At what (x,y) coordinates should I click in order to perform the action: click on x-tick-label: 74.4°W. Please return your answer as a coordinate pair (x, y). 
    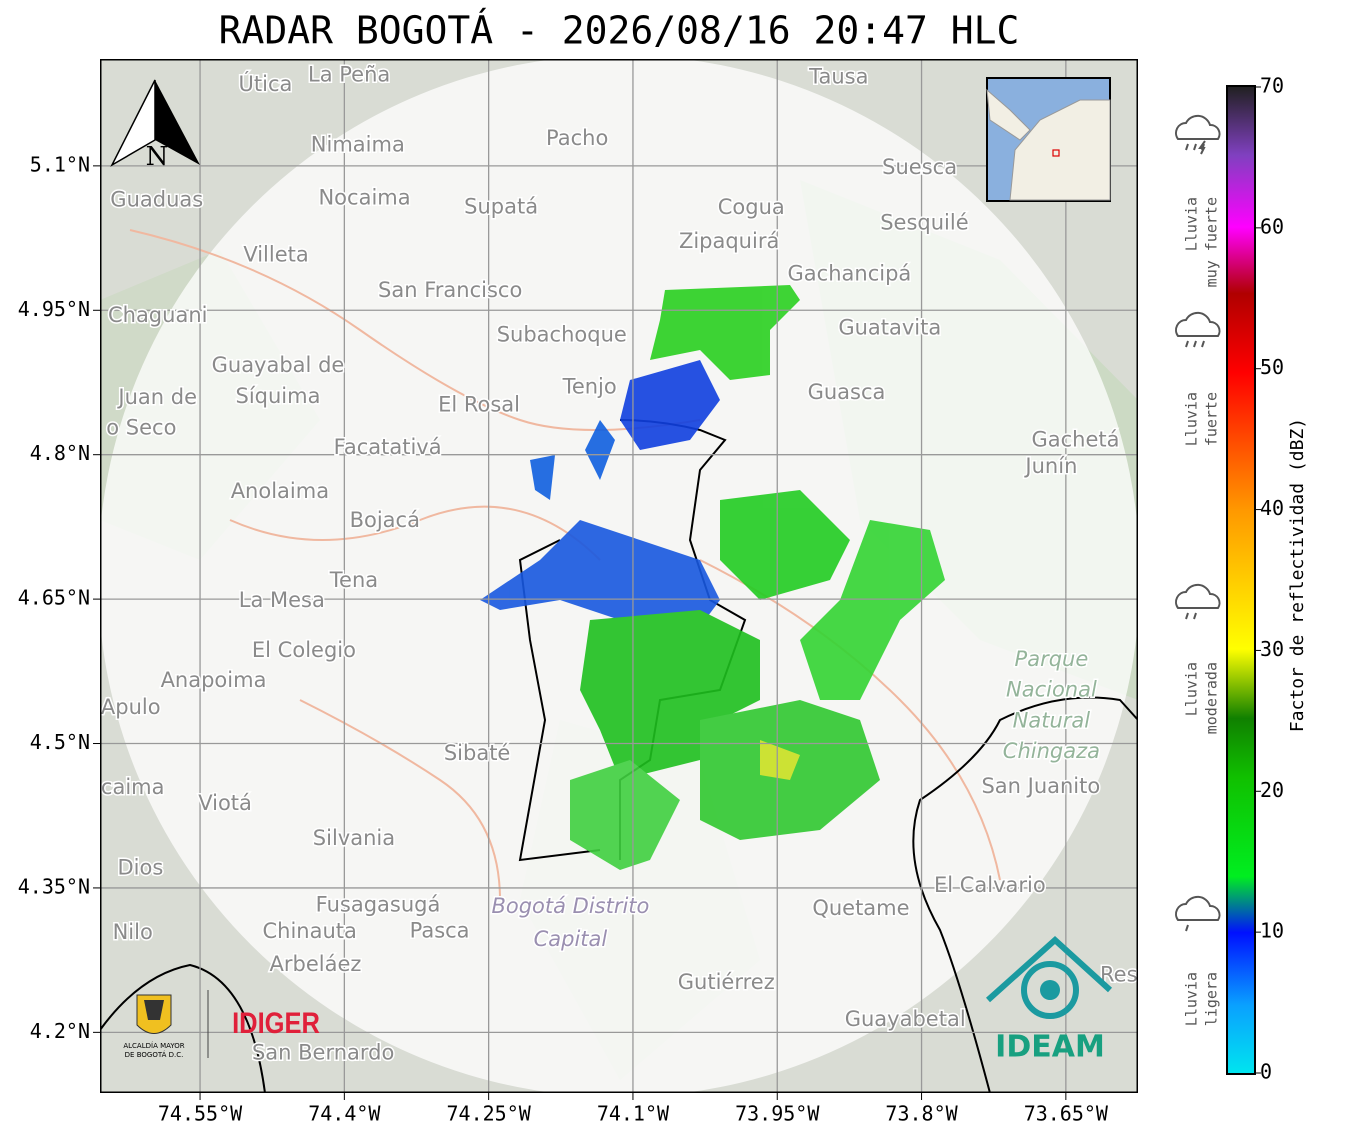
    Looking at the image, I should click on (344, 1114).